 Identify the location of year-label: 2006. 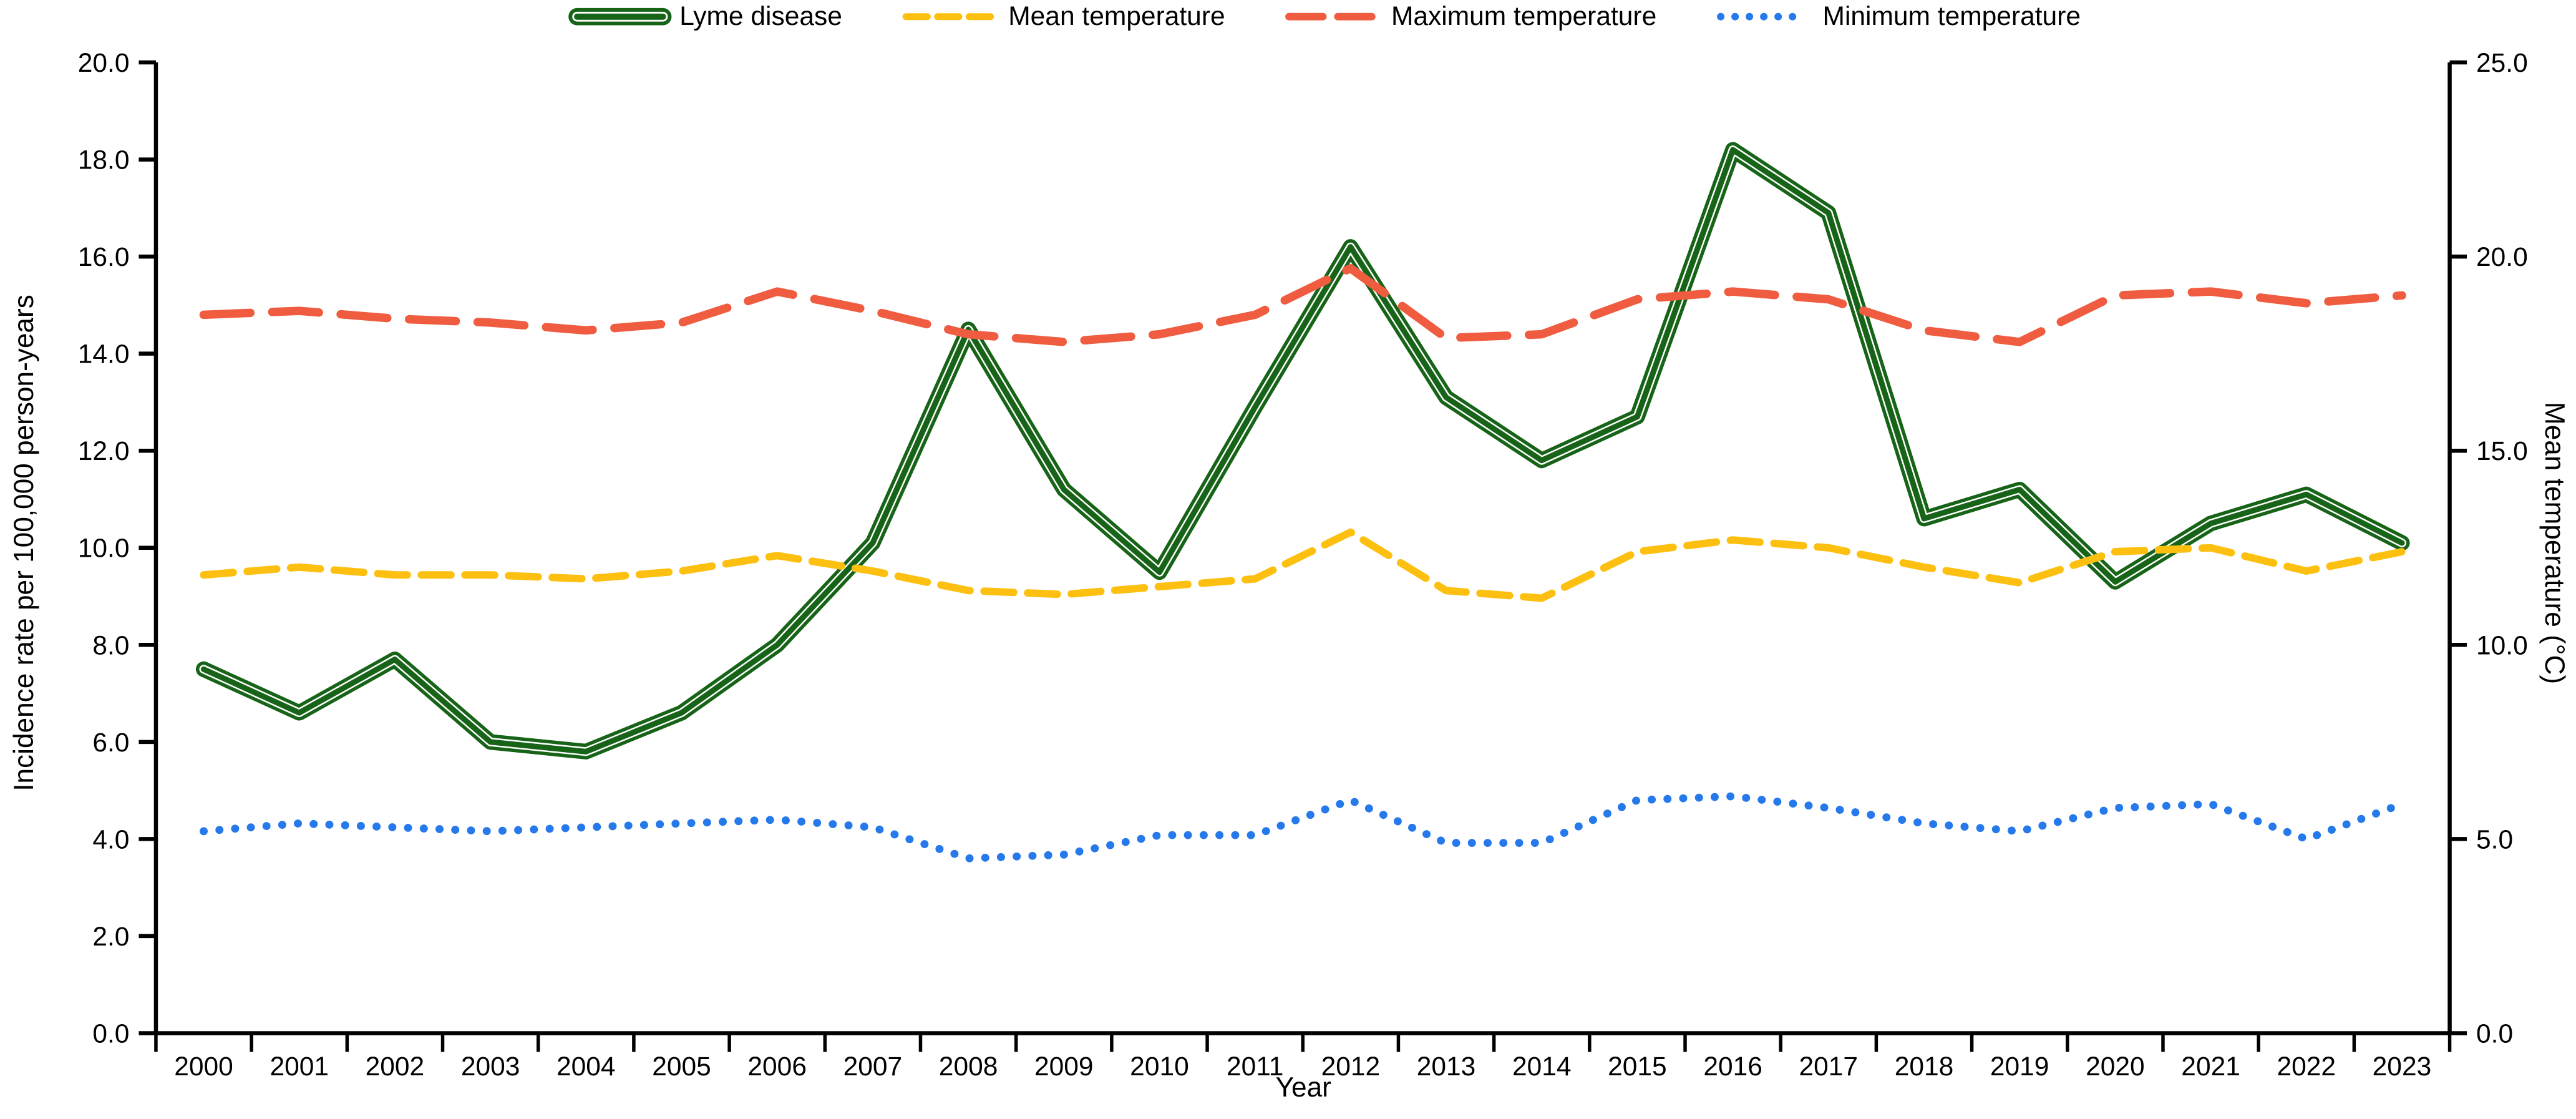
(777, 1067).